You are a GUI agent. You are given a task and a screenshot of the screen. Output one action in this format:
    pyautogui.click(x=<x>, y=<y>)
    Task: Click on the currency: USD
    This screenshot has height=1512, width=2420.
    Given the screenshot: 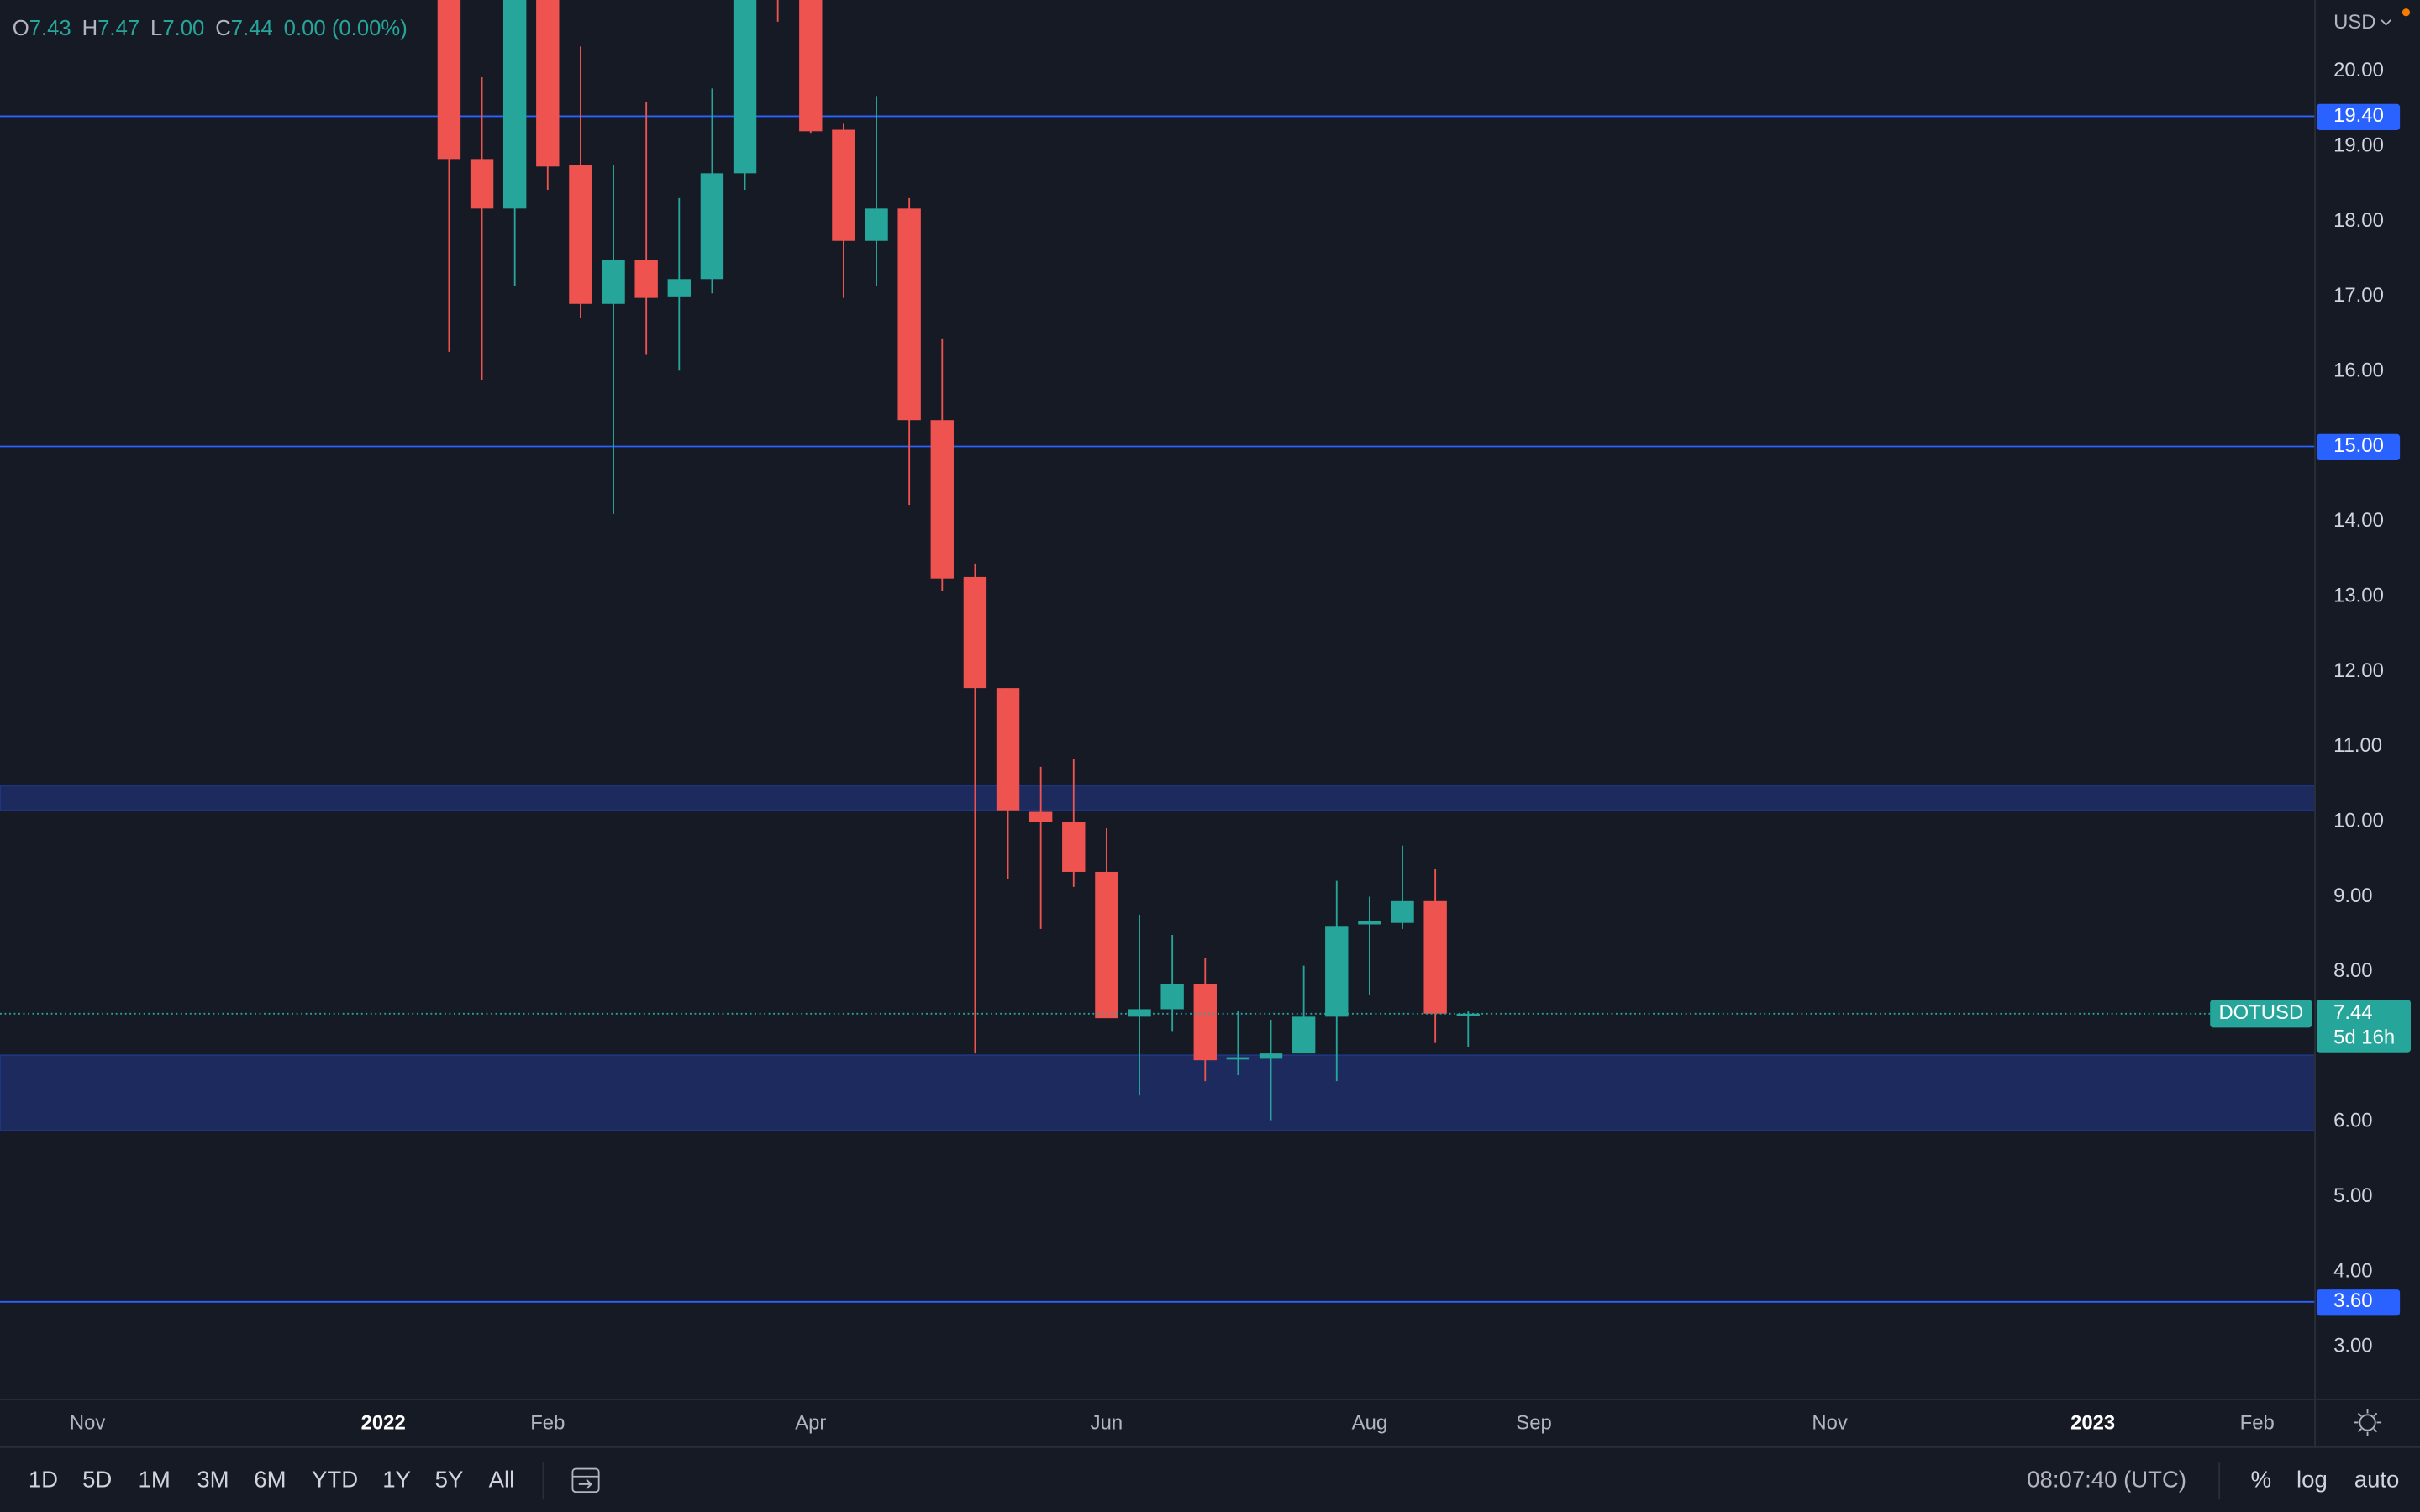 What is the action you would take?
    pyautogui.click(x=2354, y=22)
    